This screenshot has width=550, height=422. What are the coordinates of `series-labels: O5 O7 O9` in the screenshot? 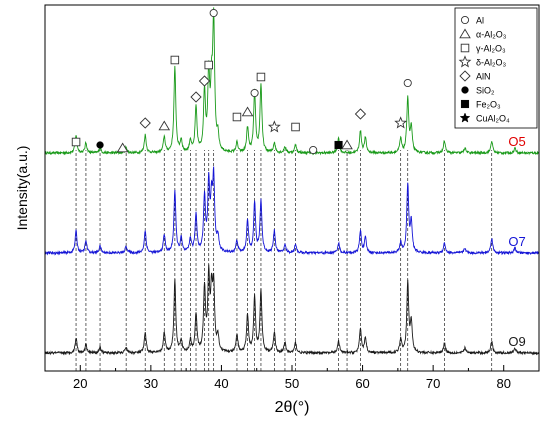 It's located at (516, 241).